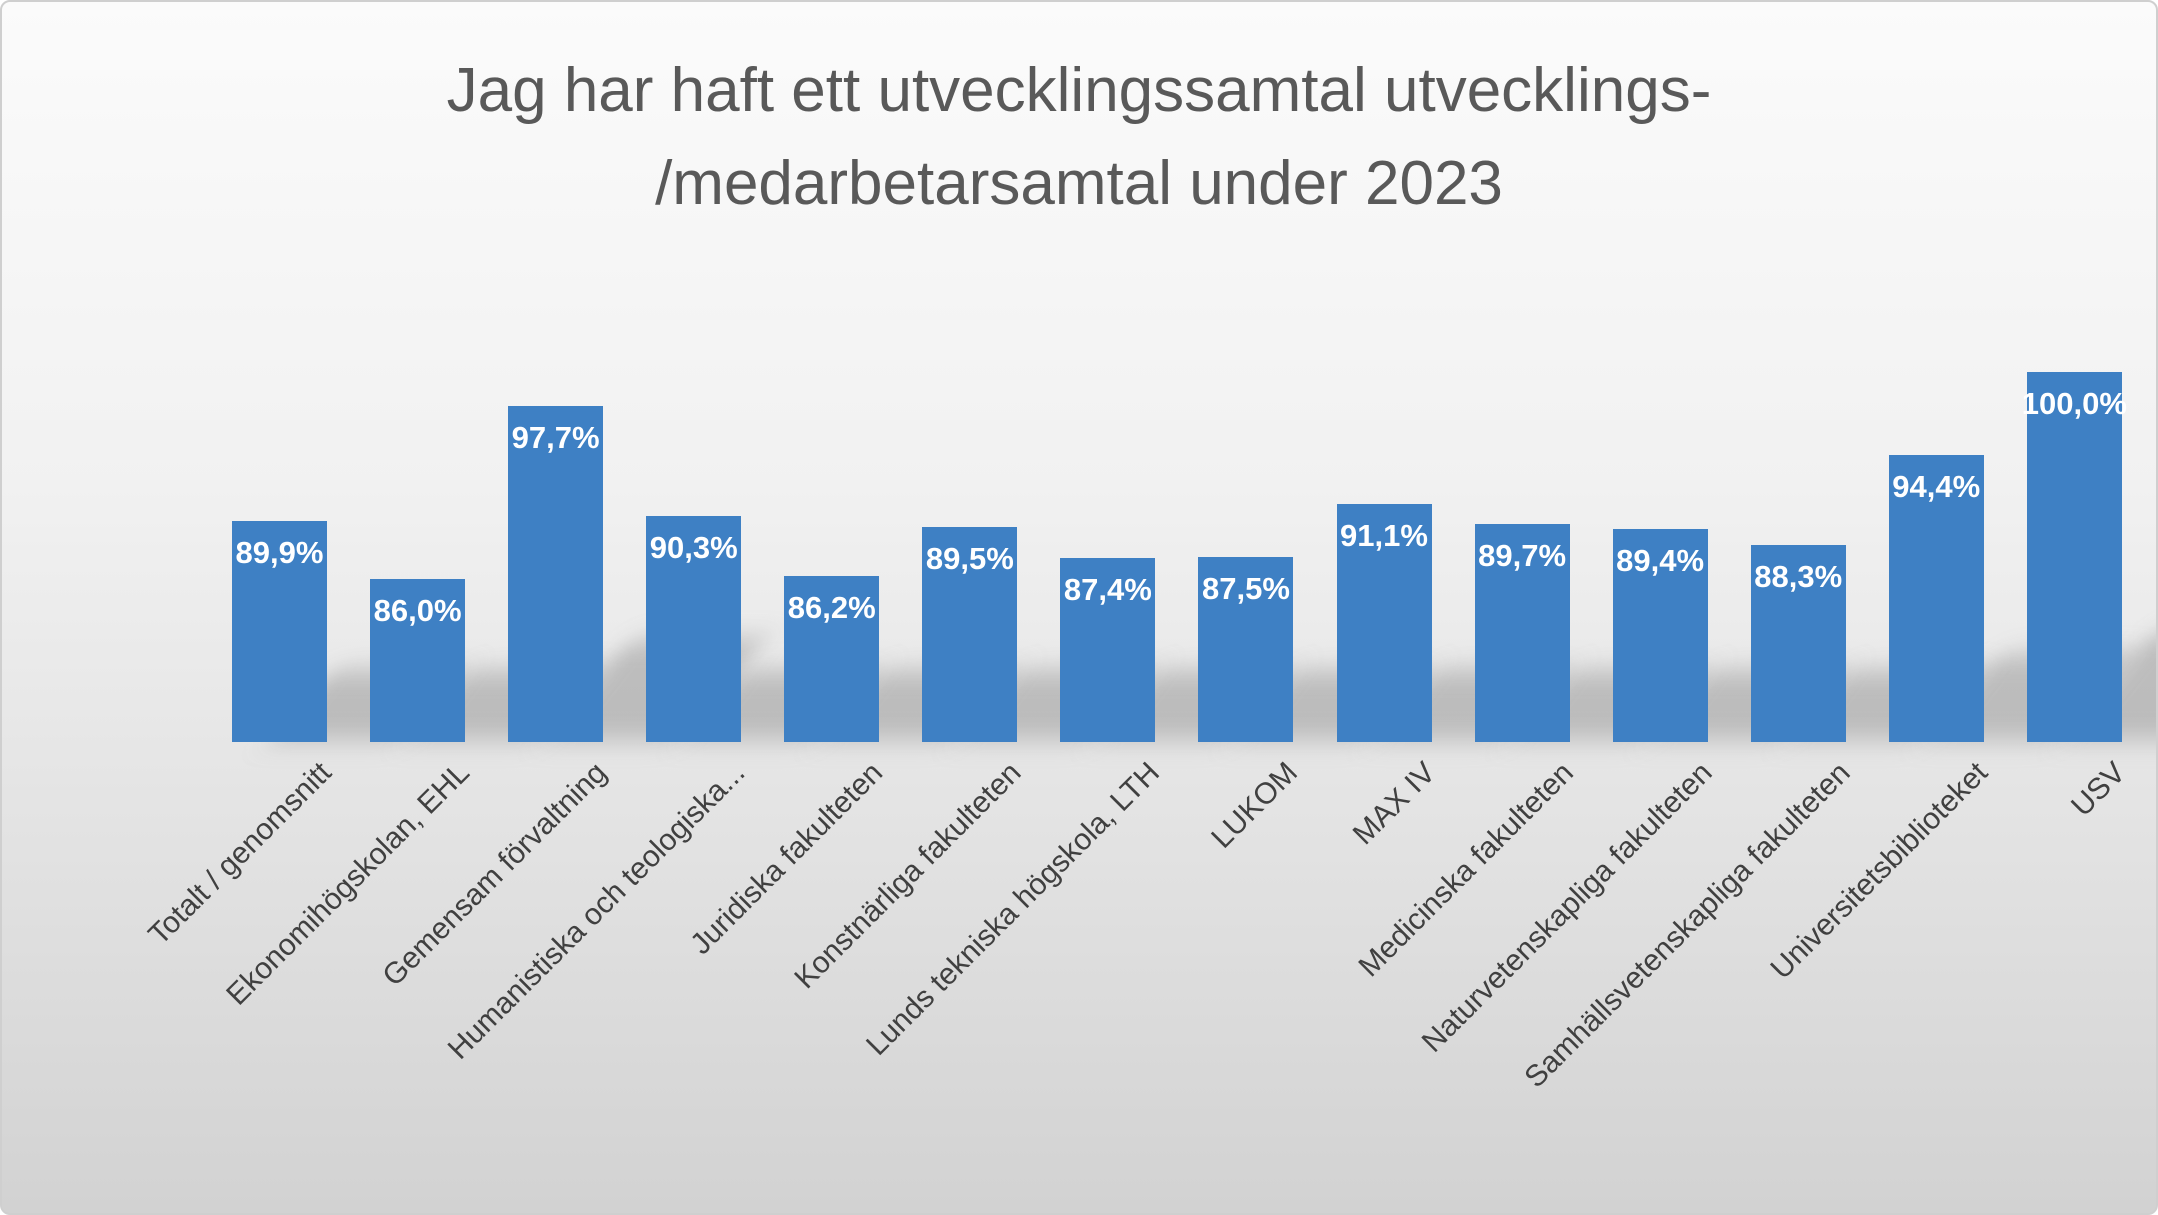 This screenshot has height=1215, width=2158. What do you see at coordinates (348, 557) in the screenshot?
I see `bar-column: 89,9%` at bounding box center [348, 557].